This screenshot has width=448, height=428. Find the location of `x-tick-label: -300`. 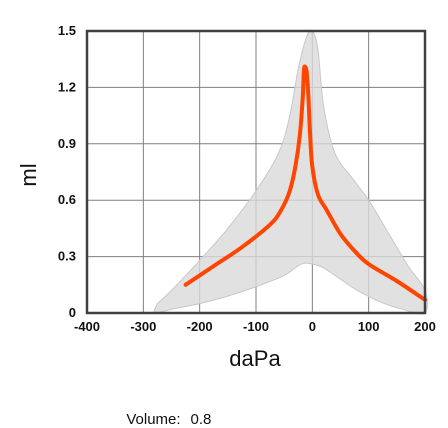

x-tick-label: -300 is located at coordinates (143, 326).